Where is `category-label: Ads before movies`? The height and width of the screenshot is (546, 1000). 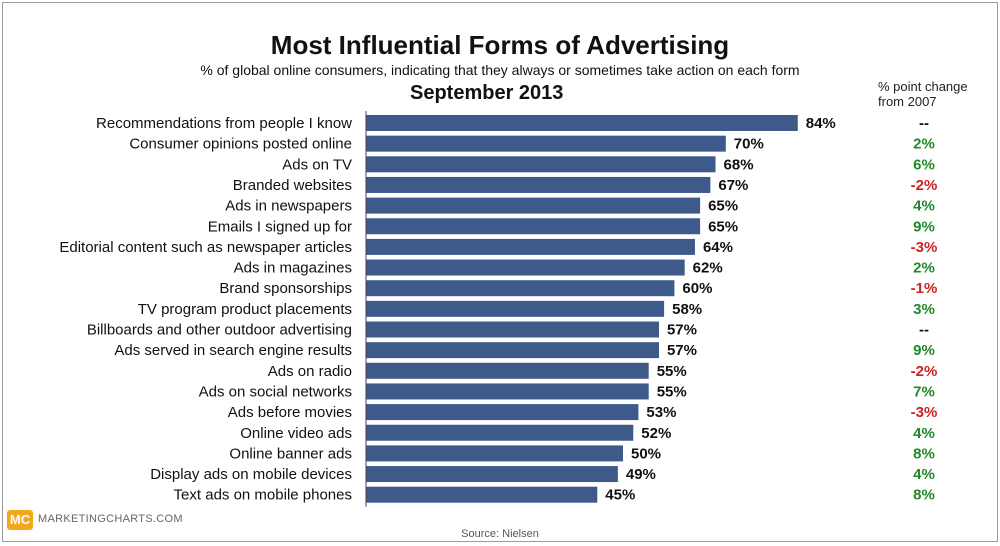
category-label: Ads before movies is located at coordinates (290, 412).